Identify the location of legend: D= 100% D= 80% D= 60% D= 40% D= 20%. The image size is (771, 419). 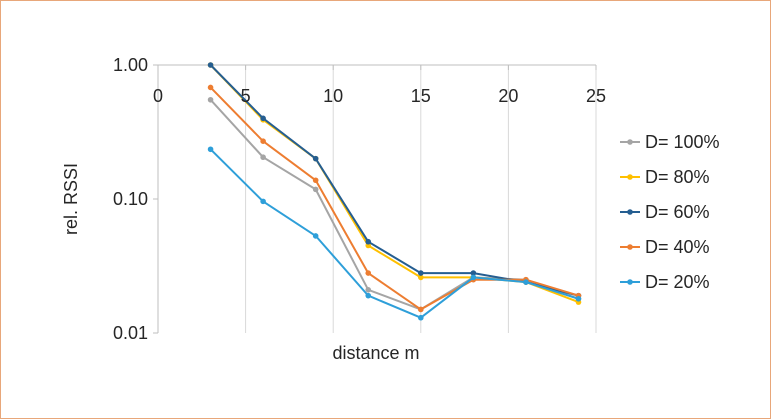
(670, 212).